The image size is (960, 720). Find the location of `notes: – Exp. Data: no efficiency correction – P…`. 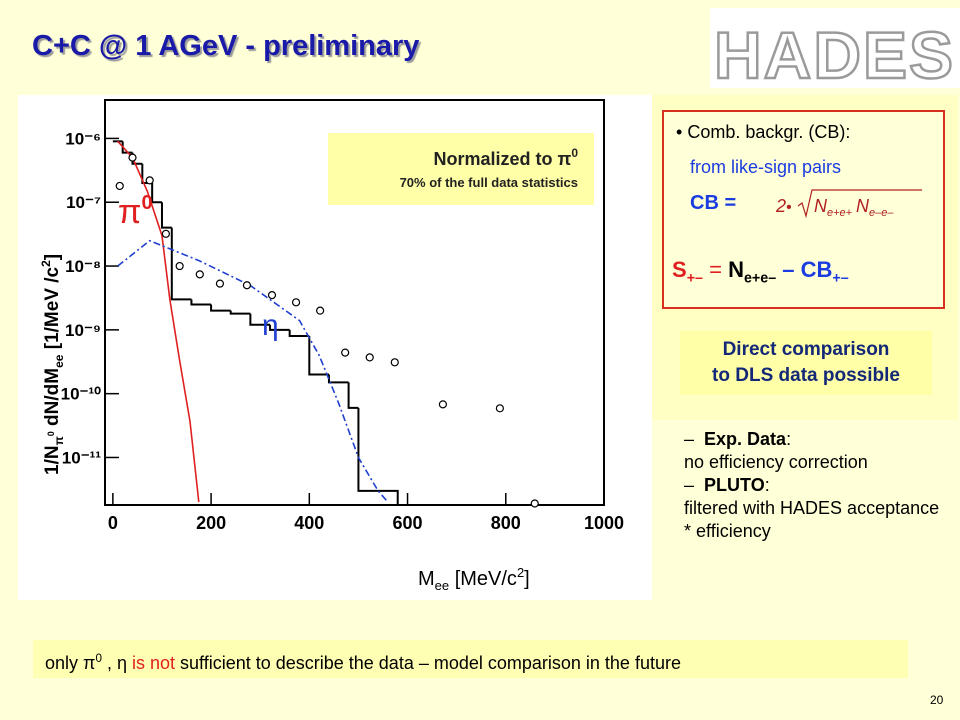

notes: – Exp. Data: no efficiency correction – P… is located at coordinates (814, 485).